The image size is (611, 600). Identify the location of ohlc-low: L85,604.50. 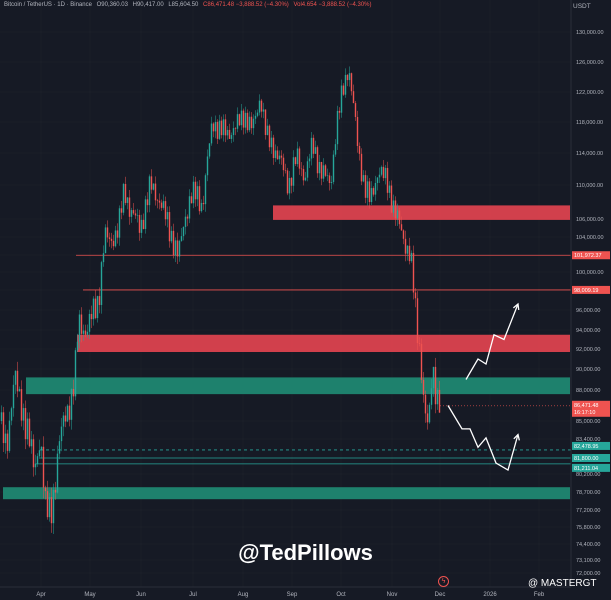
(183, 5).